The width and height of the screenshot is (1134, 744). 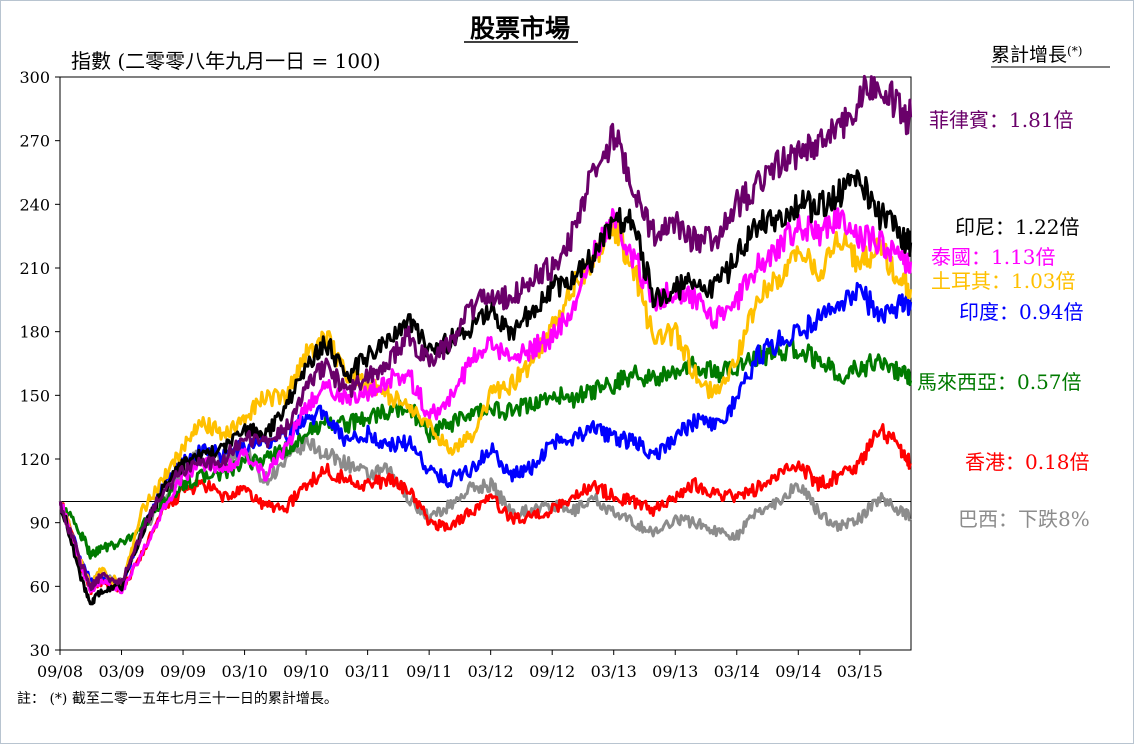 I want to click on series-label: 印尼：1.22倍, so click(x=1017, y=227).